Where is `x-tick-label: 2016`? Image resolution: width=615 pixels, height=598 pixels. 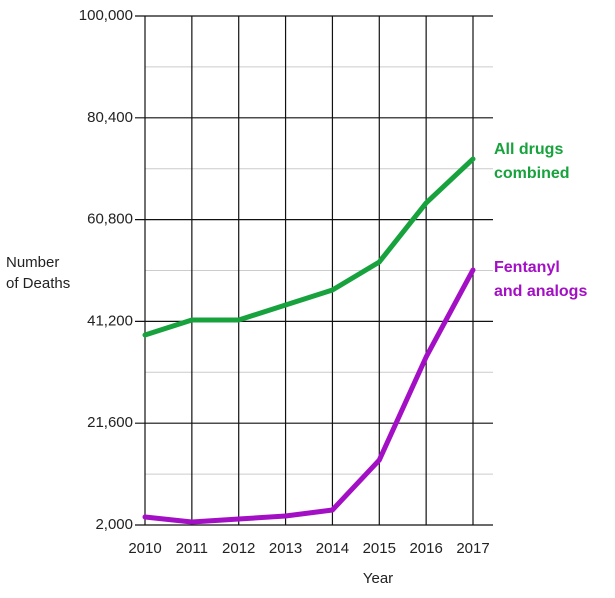
x-tick-label: 2016 is located at coordinates (425, 548).